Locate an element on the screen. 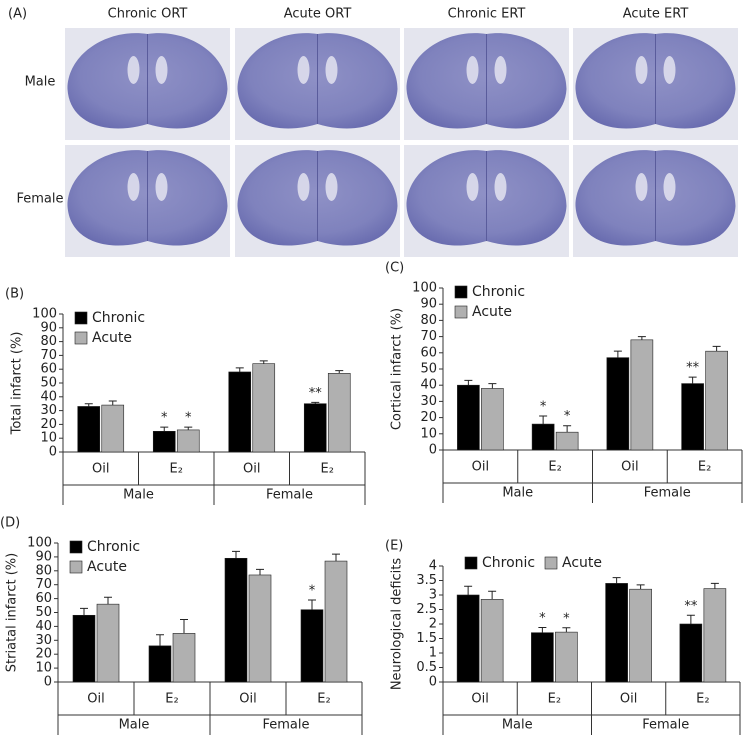  y-tick-label: 30 is located at coordinates (48, 410).